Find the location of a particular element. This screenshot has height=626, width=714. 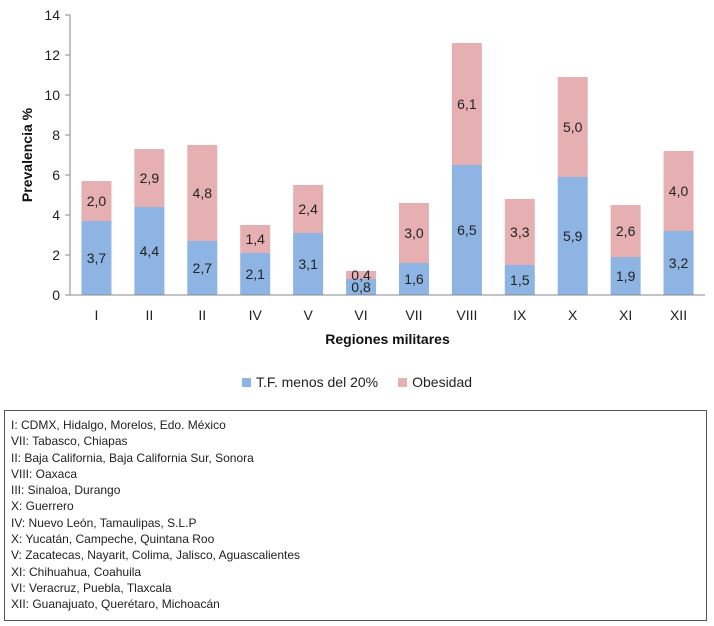

data-label: 4,4 is located at coordinates (150, 251).